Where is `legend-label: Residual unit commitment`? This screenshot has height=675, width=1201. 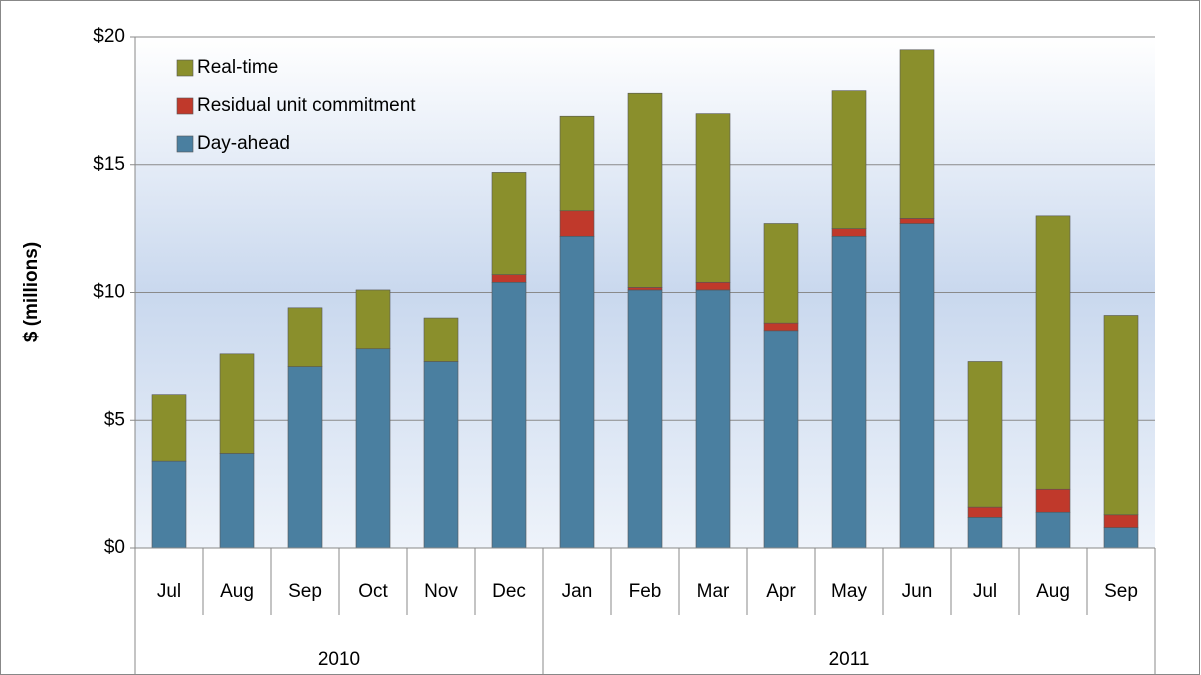 legend-label: Residual unit commitment is located at coordinates (306, 105).